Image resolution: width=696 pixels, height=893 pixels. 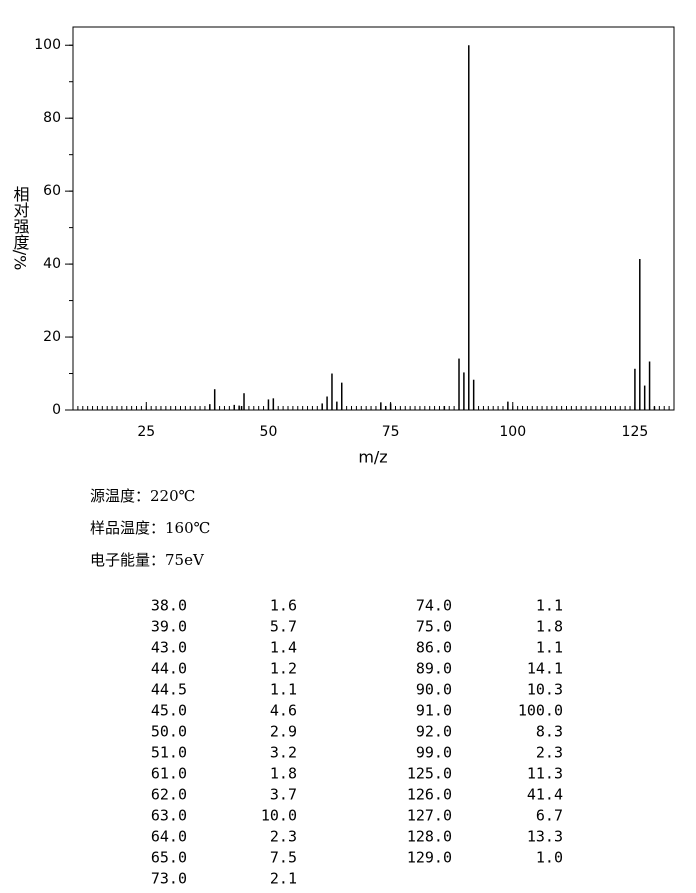 What do you see at coordinates (169, 627) in the screenshot?
I see `mz: 39.0` at bounding box center [169, 627].